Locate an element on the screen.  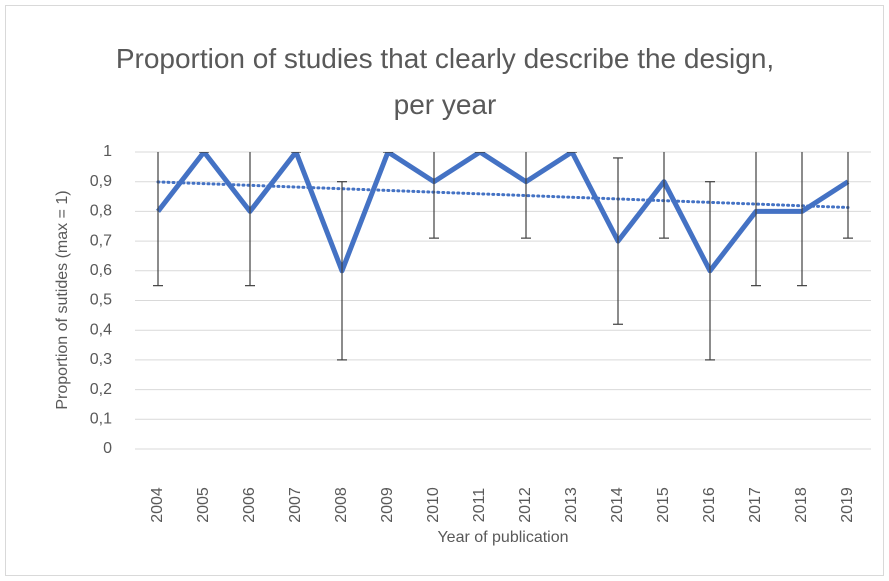
x-tick-label: 2013 is located at coordinates (571, 505).